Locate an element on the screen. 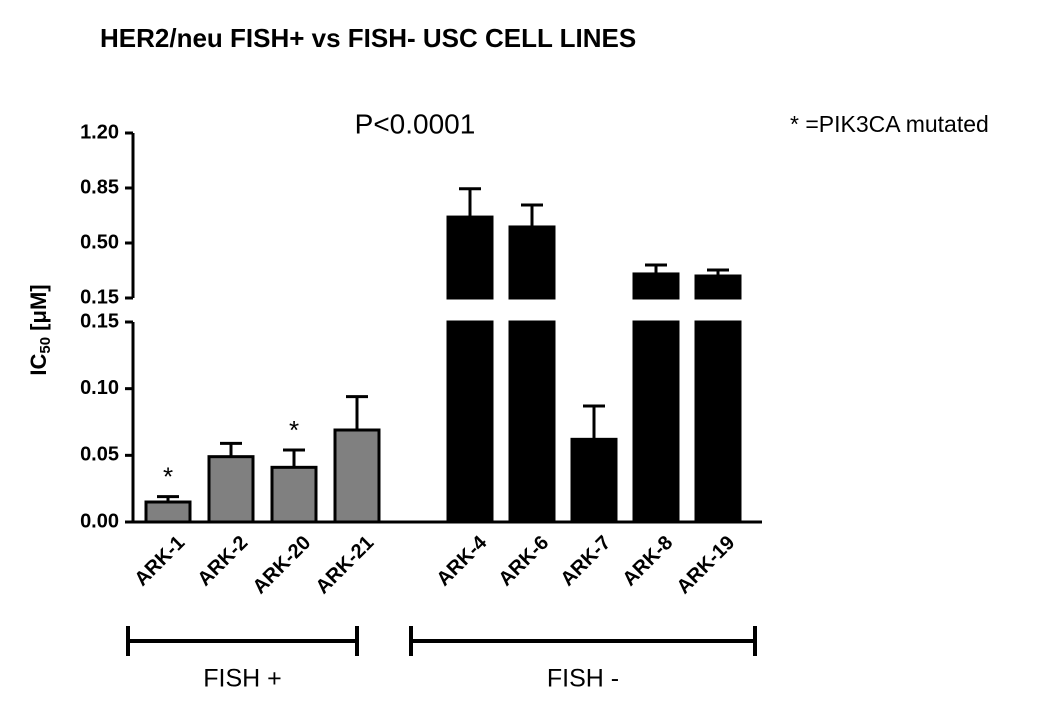  y-label-unit: [μM] is located at coordinates (38, 310).